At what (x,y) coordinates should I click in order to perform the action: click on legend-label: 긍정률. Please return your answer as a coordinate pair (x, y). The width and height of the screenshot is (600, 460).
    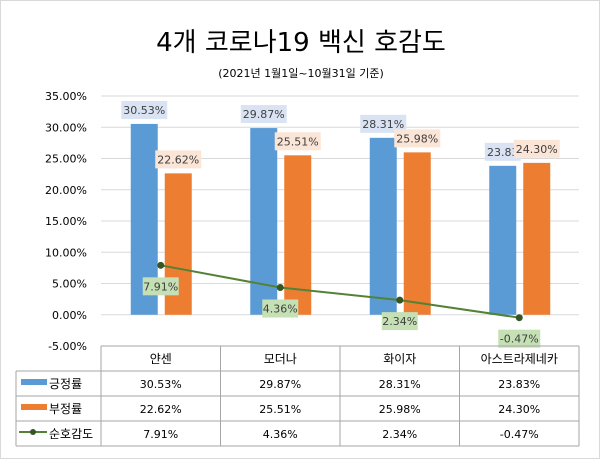
    Looking at the image, I should click on (65, 384).